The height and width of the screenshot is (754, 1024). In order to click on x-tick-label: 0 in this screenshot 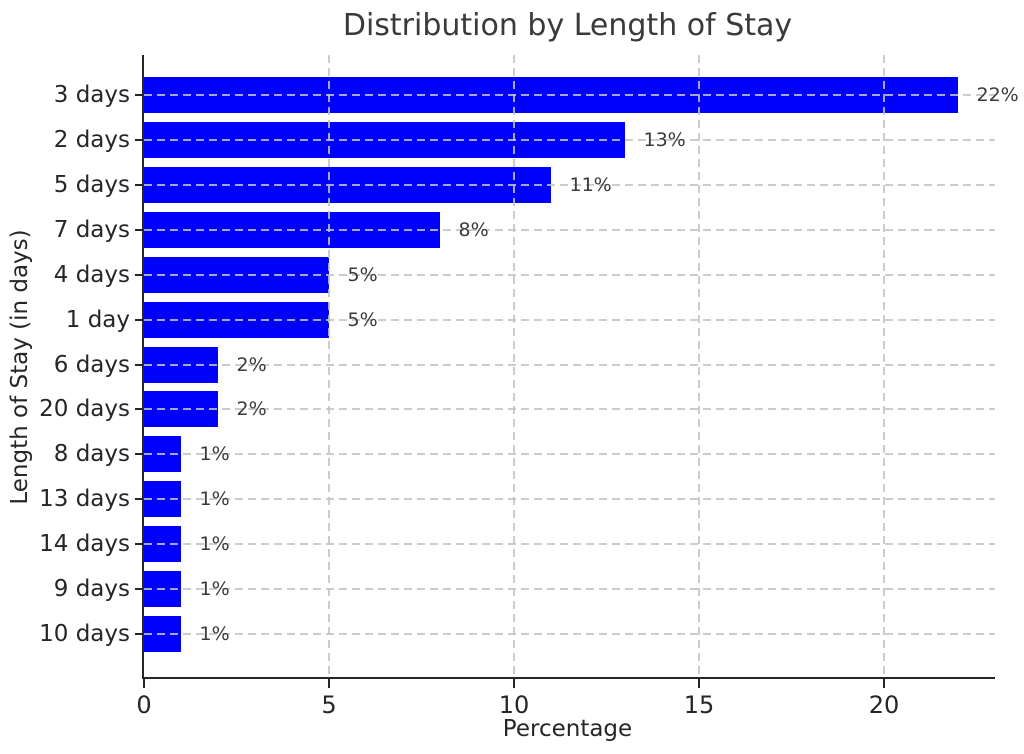, I will do `click(144, 705)`.